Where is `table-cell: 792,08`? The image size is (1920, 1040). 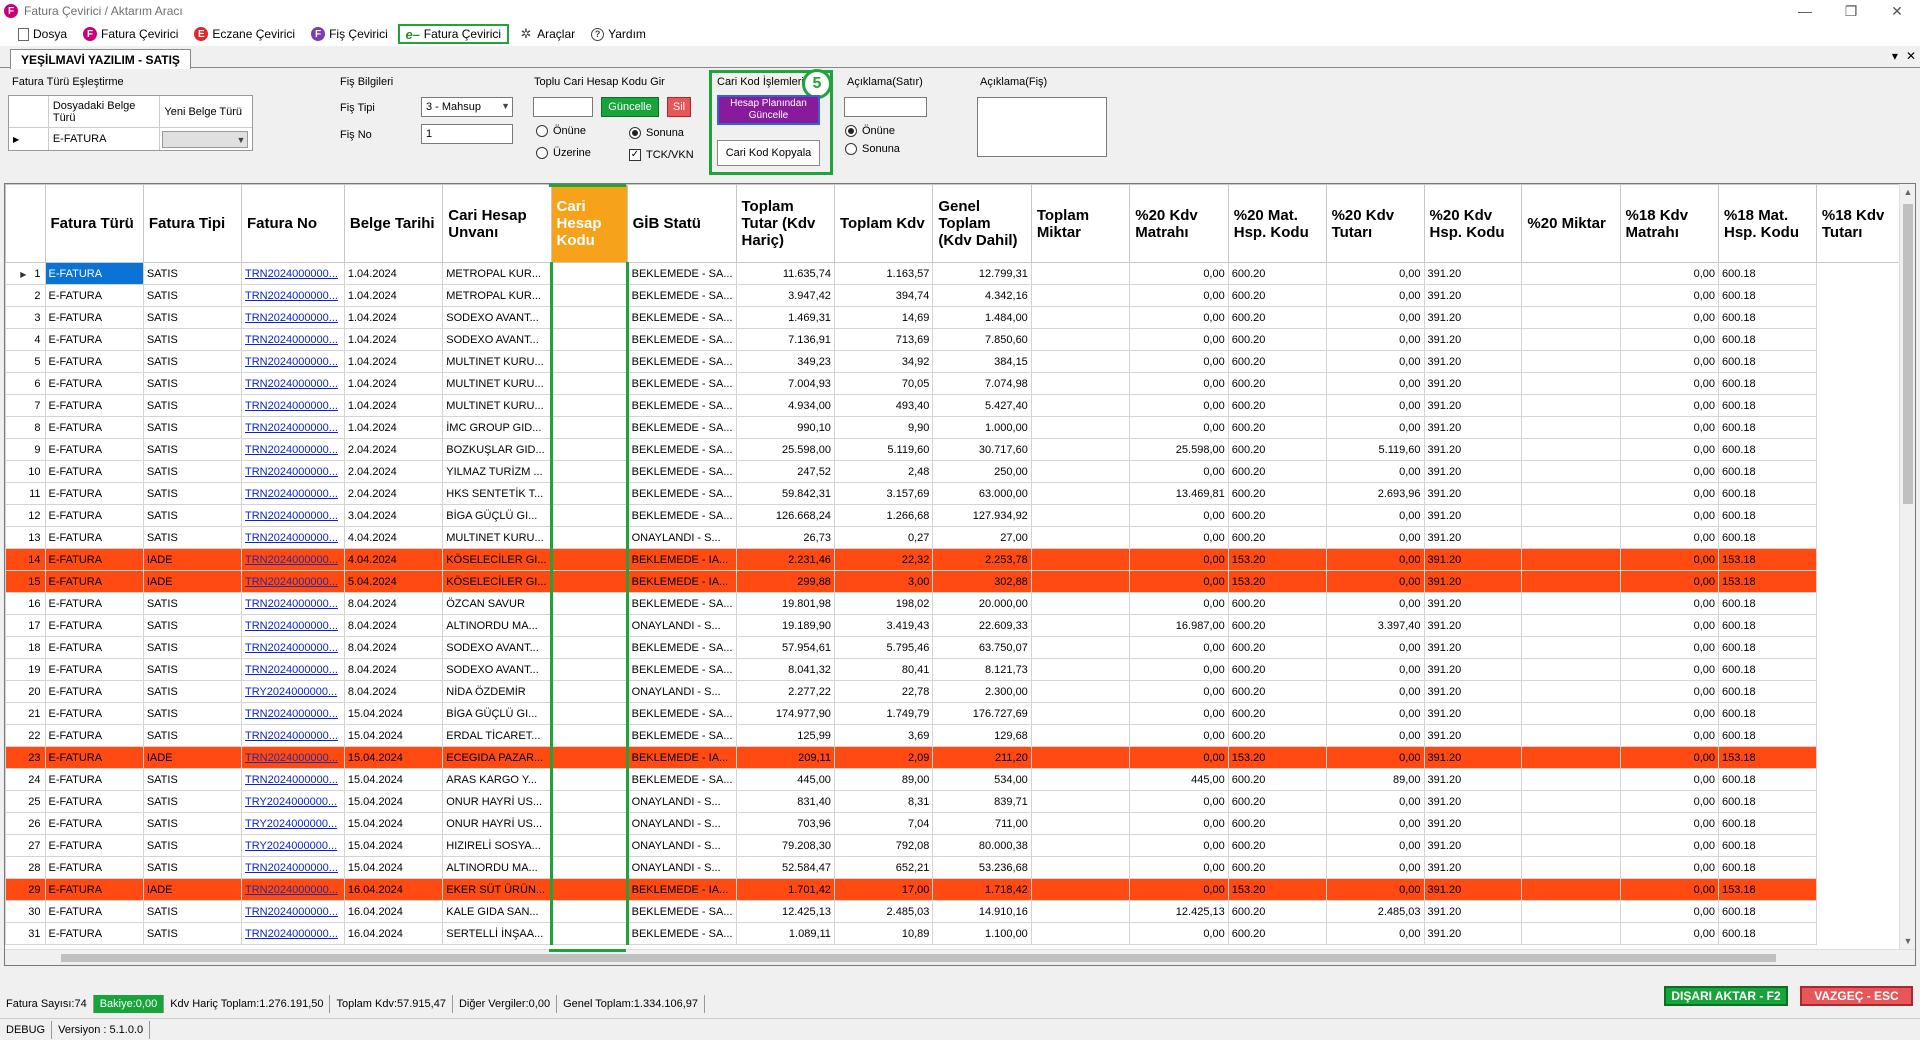 table-cell: 792,08 is located at coordinates (883, 845).